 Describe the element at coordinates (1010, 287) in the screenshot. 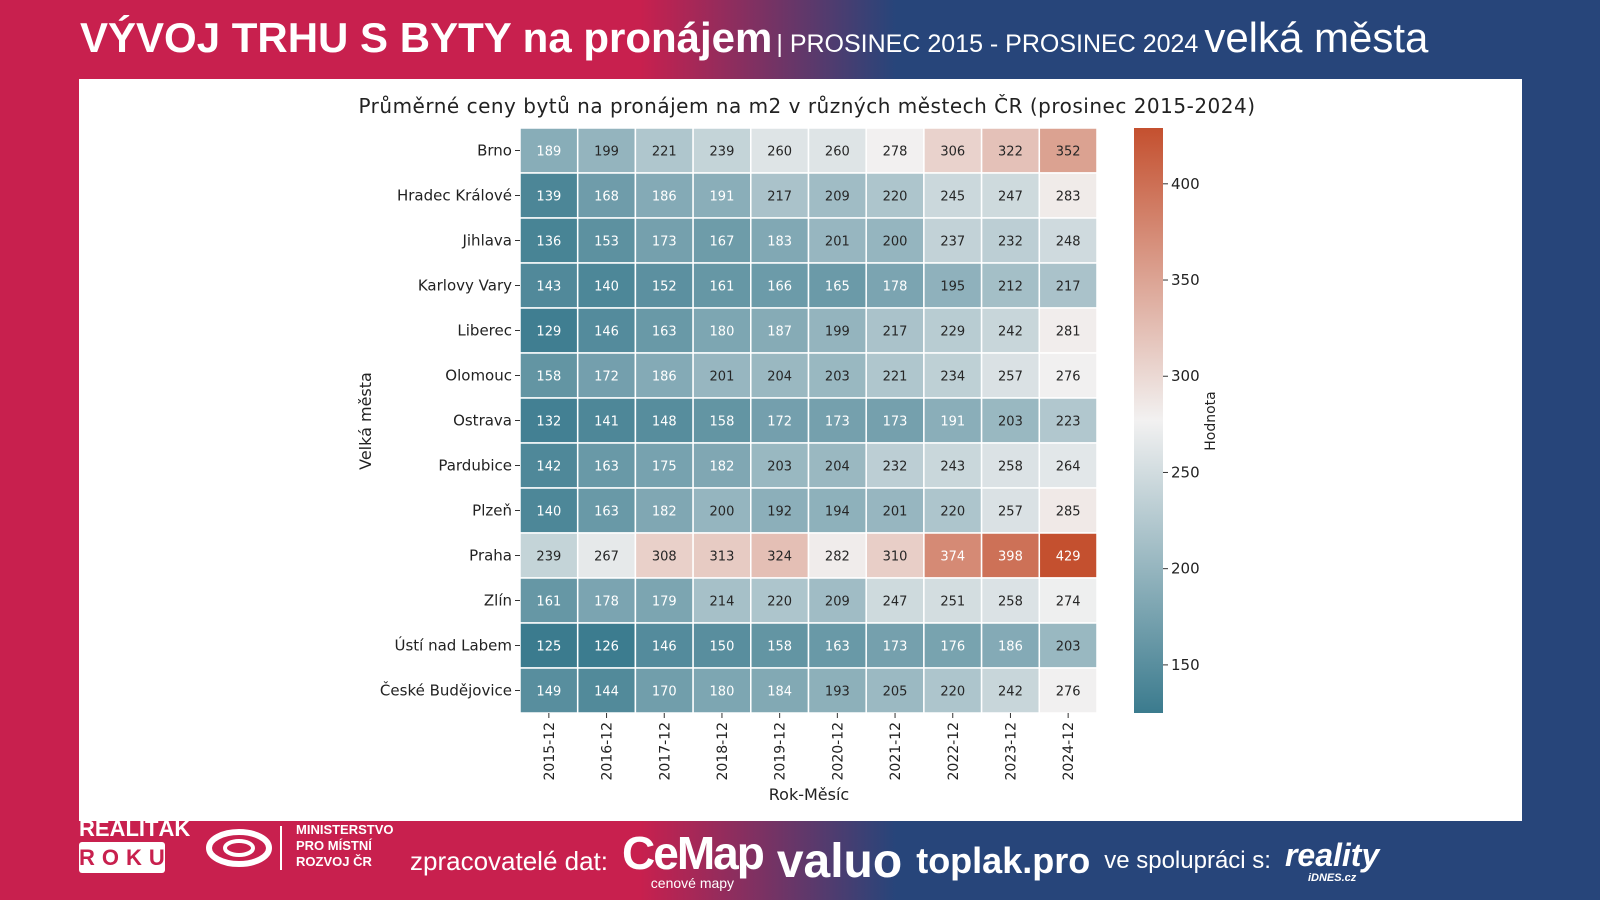

I see `cell-value-label: 212` at that location.